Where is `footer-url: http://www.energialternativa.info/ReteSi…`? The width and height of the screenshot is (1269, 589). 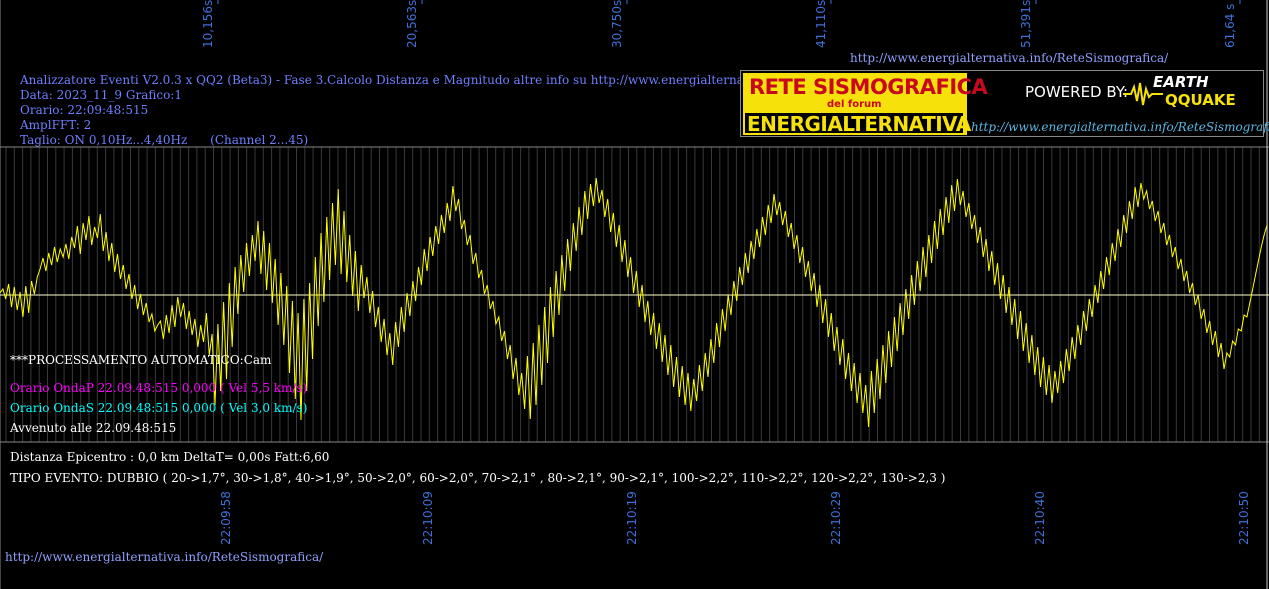 footer-url: http://www.energialternativa.info/ReteSi… is located at coordinates (164, 557).